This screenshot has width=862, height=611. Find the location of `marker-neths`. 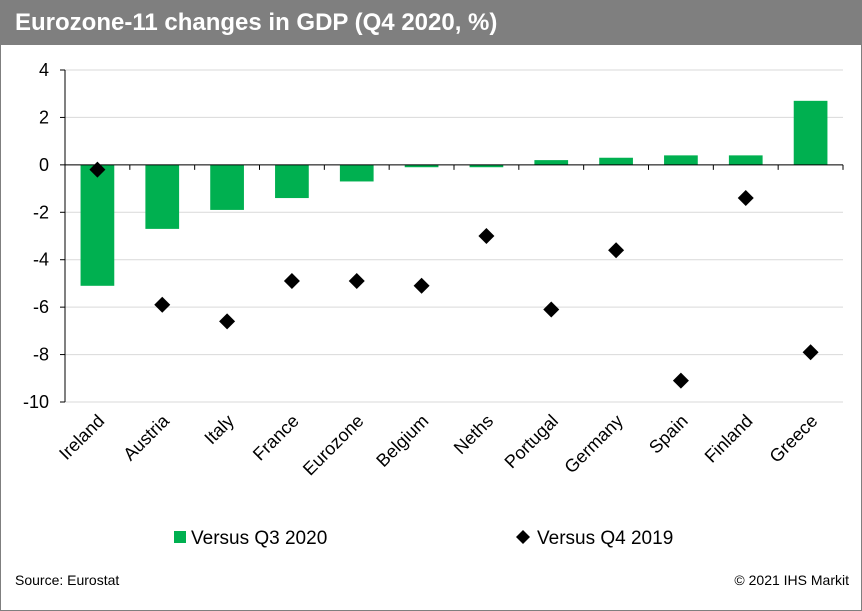

marker-neths is located at coordinates (486, 236).